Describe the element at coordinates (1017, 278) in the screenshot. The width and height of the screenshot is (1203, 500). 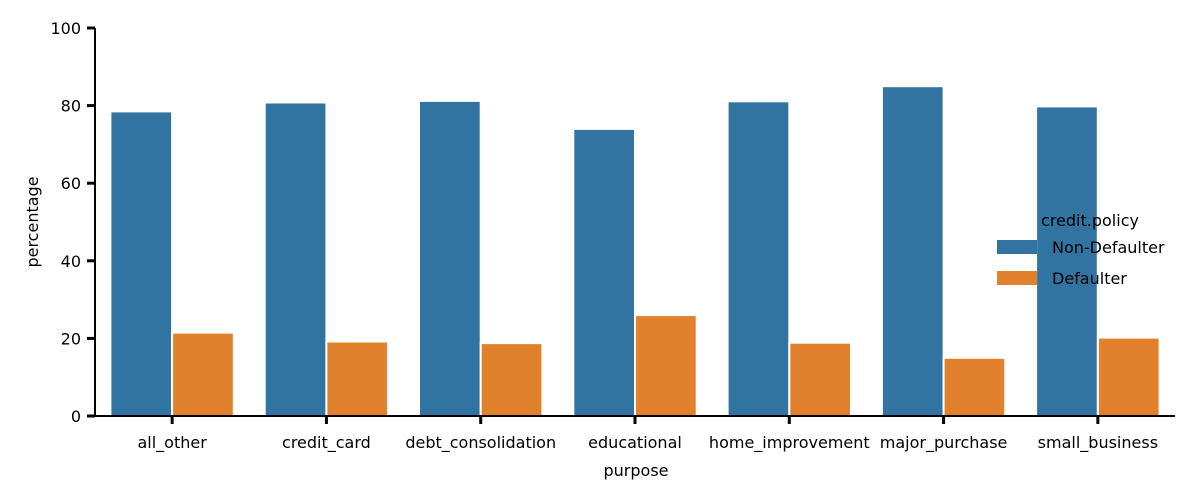
I see `legend-swatch-defaulter` at that location.